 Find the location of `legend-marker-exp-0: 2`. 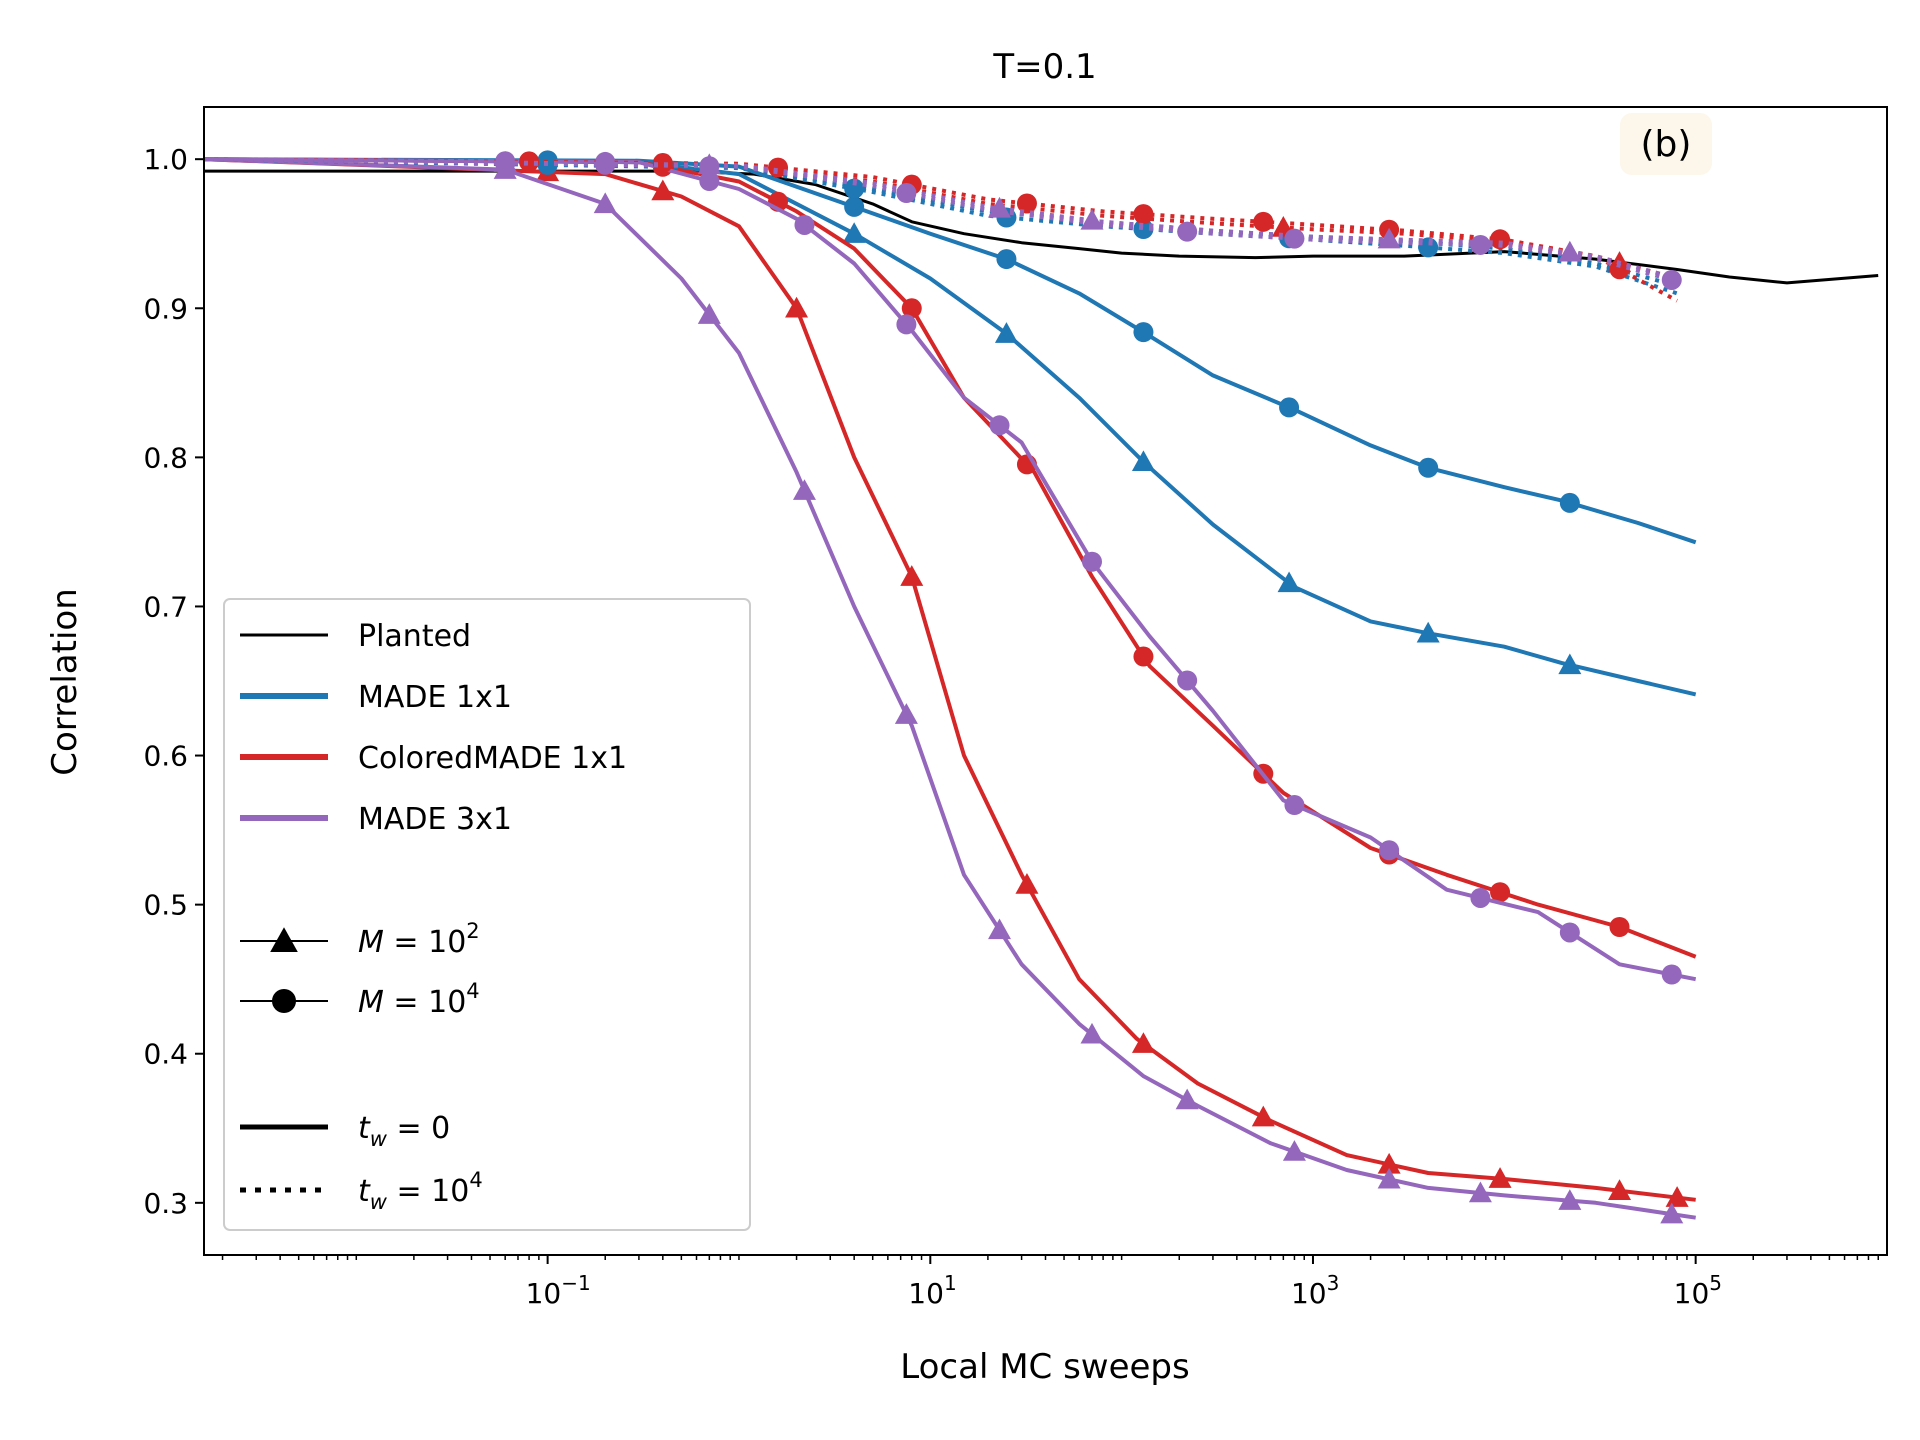

legend-marker-exp-0: 2 is located at coordinates (472, 931).